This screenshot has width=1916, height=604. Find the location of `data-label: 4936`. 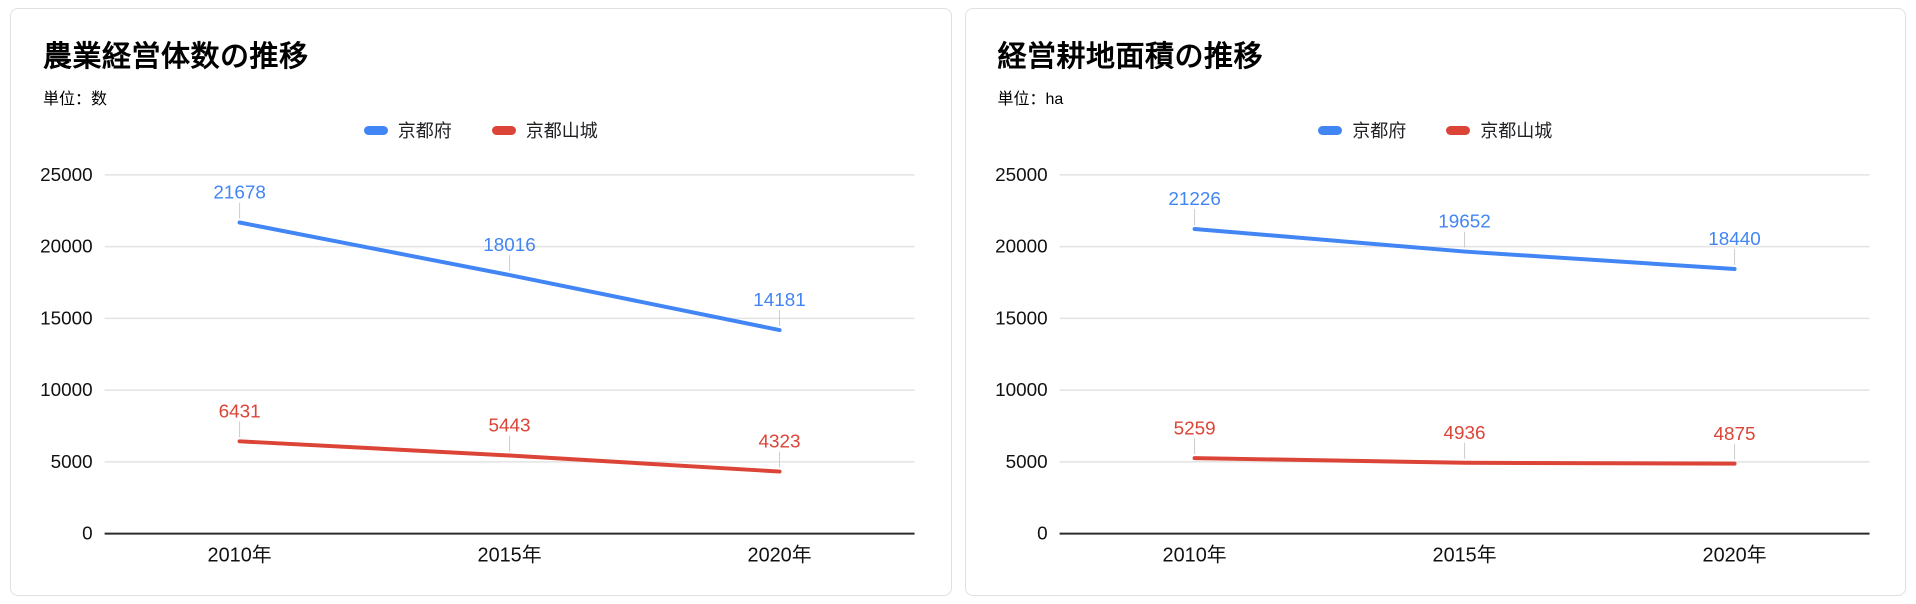

data-label: 4936 is located at coordinates (1464, 433).